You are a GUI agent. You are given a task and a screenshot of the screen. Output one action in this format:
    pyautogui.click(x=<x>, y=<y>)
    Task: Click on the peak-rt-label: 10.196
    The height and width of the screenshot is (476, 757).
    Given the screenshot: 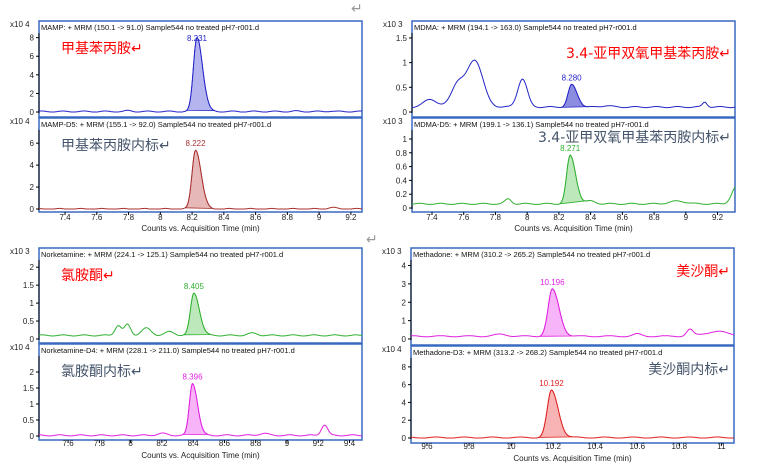 What is the action you would take?
    pyautogui.click(x=552, y=282)
    